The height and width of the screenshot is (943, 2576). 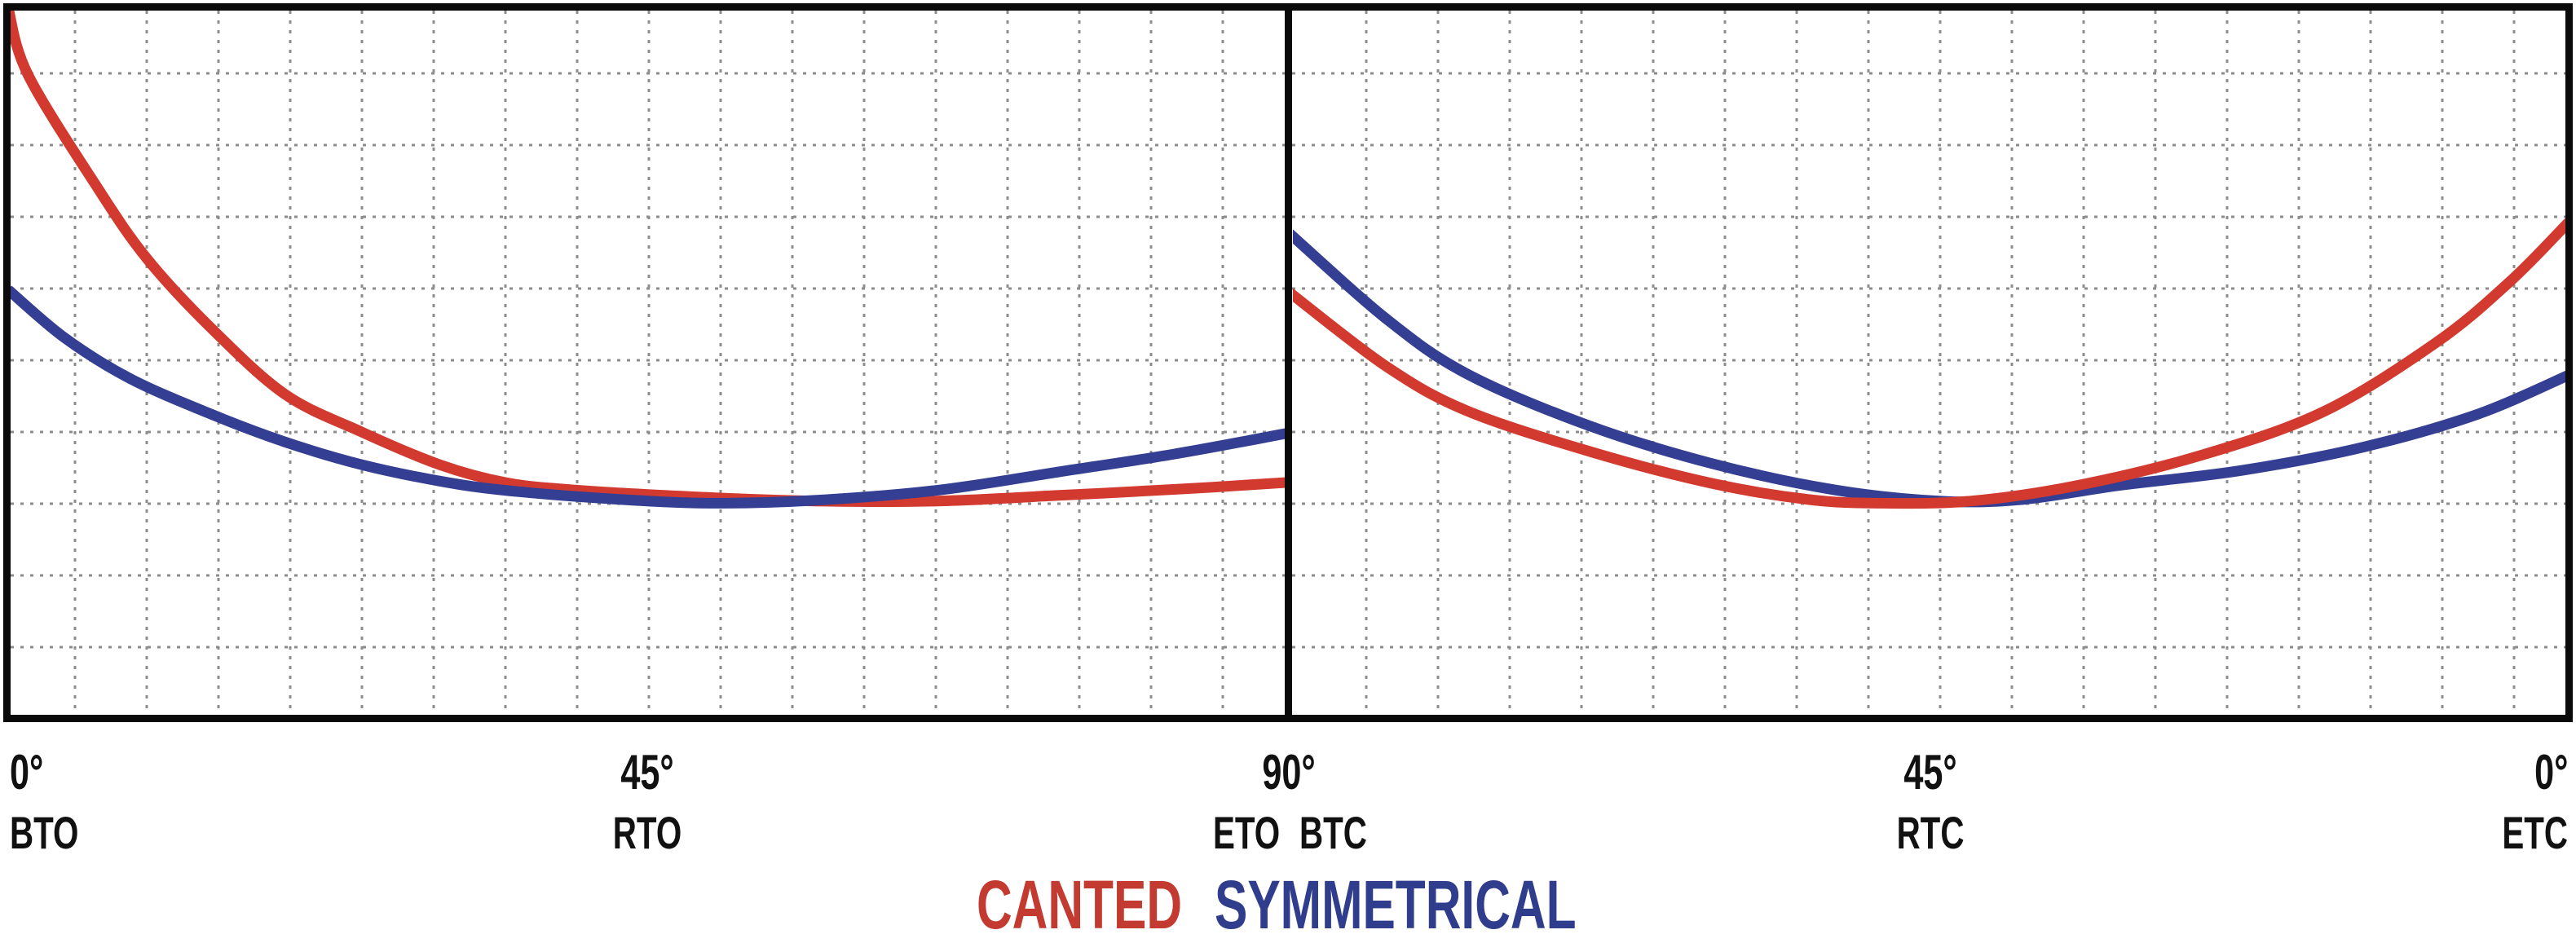 What do you see at coordinates (1396, 904) in the screenshot?
I see `legend-symmetrical-label: SYMMETRICAL` at bounding box center [1396, 904].